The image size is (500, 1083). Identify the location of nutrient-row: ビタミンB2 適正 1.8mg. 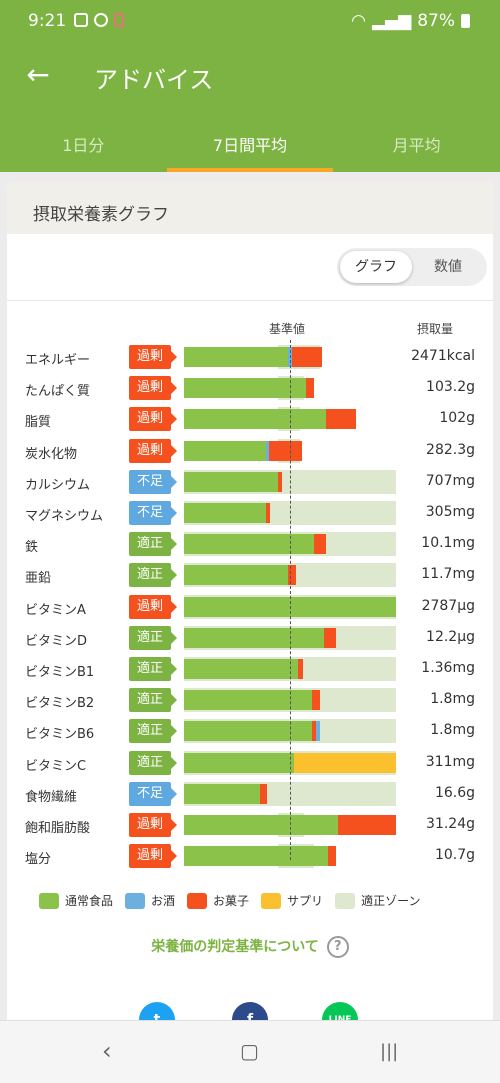
(250, 700).